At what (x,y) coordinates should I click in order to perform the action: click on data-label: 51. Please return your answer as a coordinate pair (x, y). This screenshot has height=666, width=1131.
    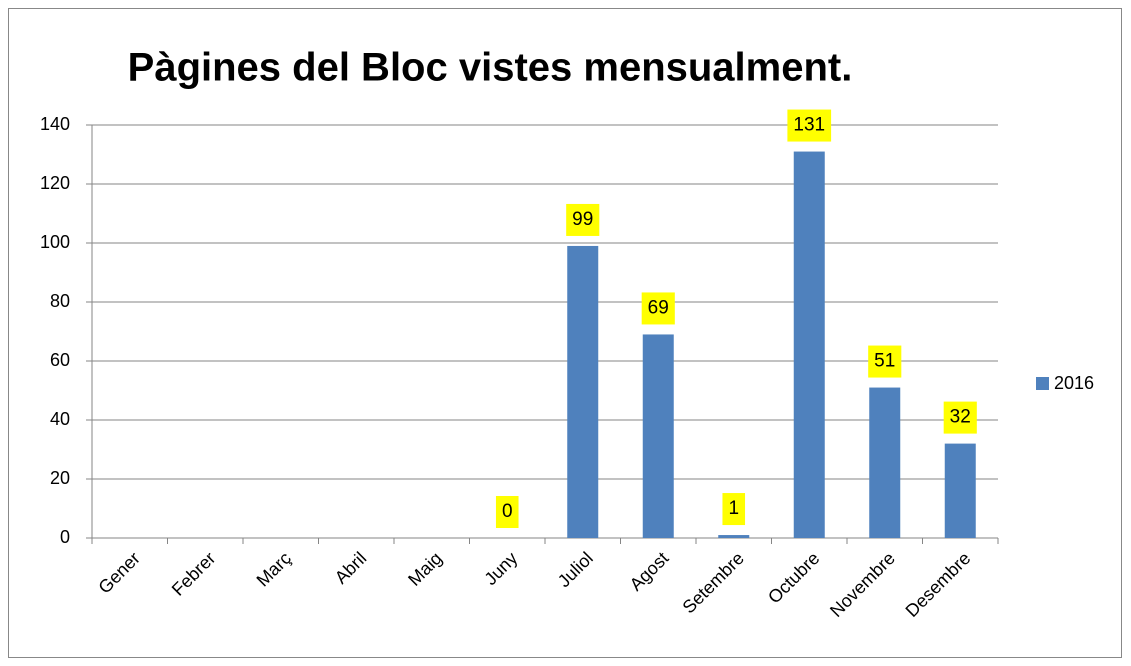
    Looking at the image, I should click on (884, 361).